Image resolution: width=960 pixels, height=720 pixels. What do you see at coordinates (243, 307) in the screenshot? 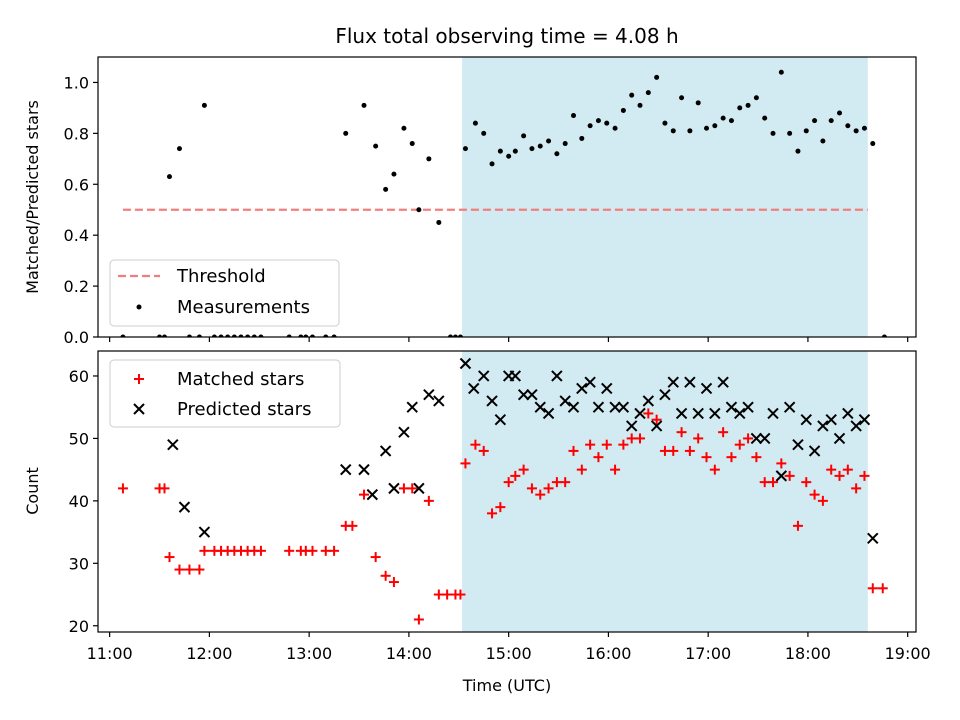
I see `legend-label-measurements: Measurements` at bounding box center [243, 307].